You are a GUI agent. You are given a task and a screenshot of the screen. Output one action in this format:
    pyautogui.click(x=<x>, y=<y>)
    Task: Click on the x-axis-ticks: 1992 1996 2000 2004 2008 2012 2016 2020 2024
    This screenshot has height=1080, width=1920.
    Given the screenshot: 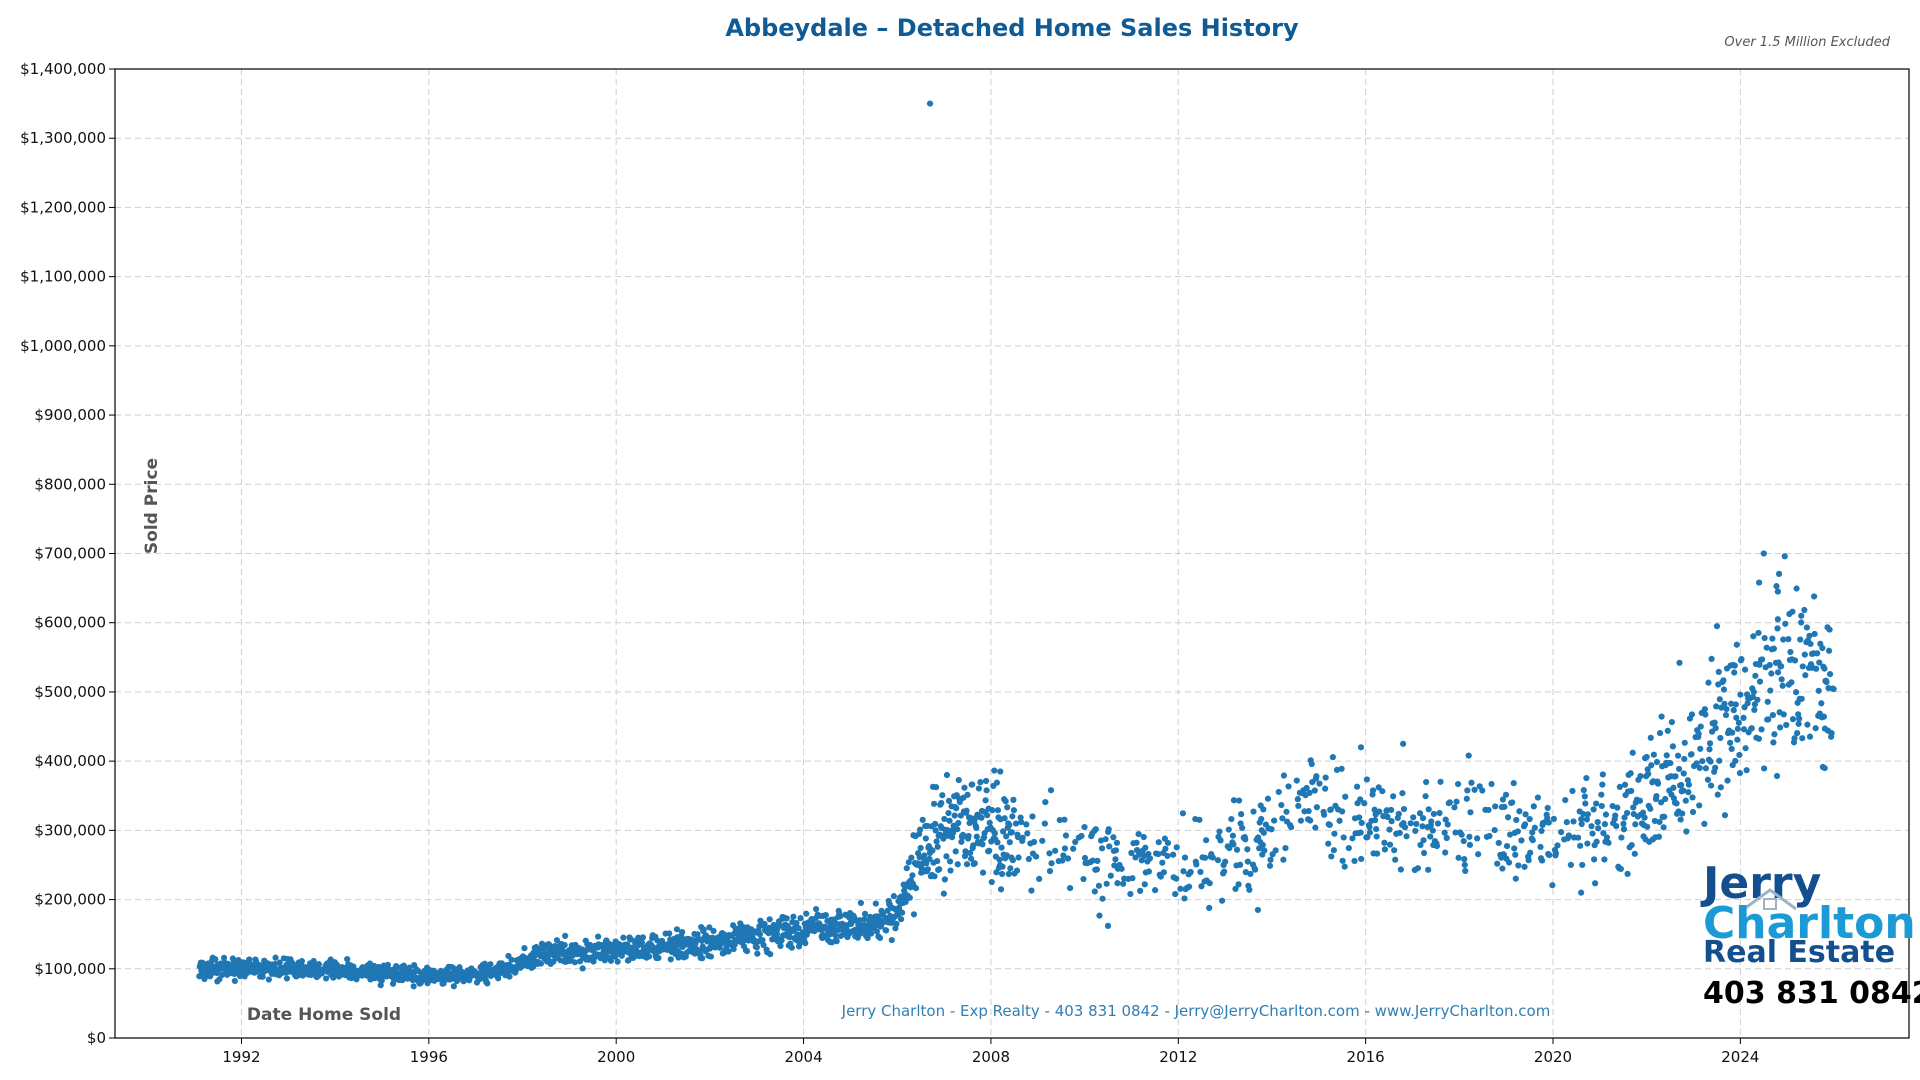 What is the action you would take?
    pyautogui.click(x=990, y=1052)
    